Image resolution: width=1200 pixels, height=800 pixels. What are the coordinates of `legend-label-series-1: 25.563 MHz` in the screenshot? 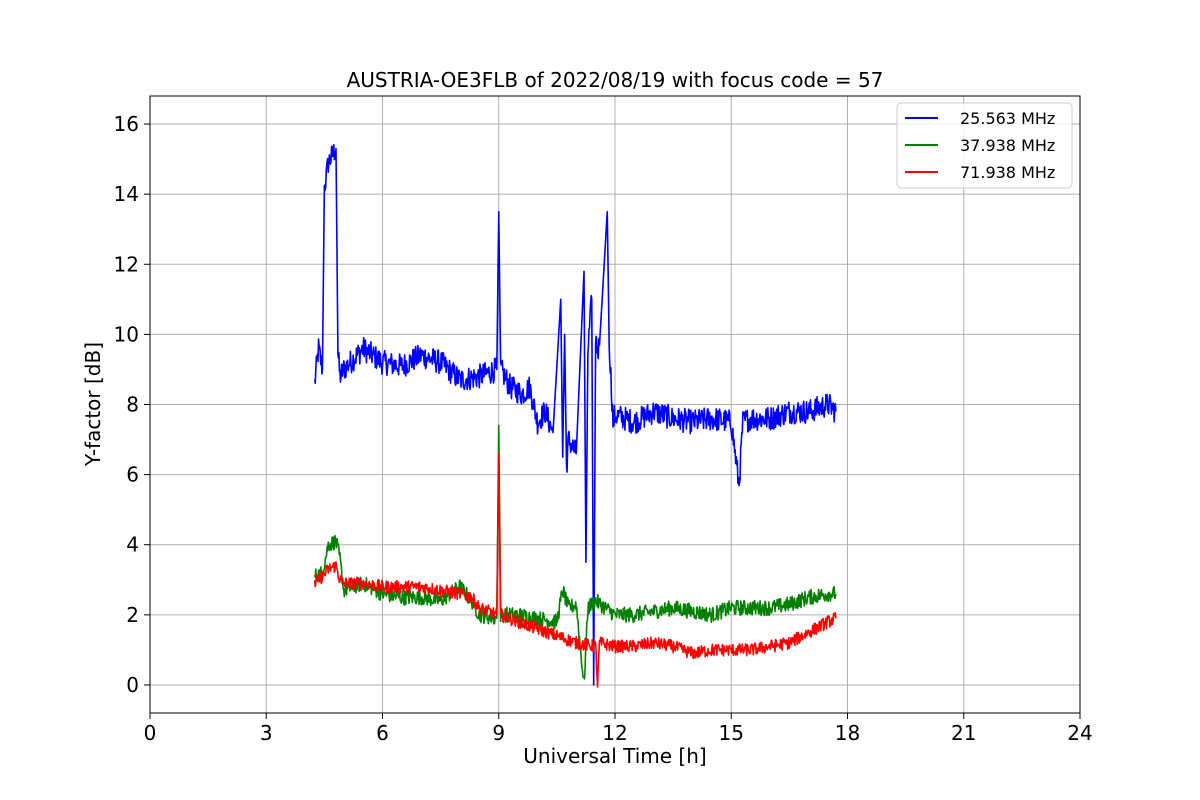 It's located at (1007, 118).